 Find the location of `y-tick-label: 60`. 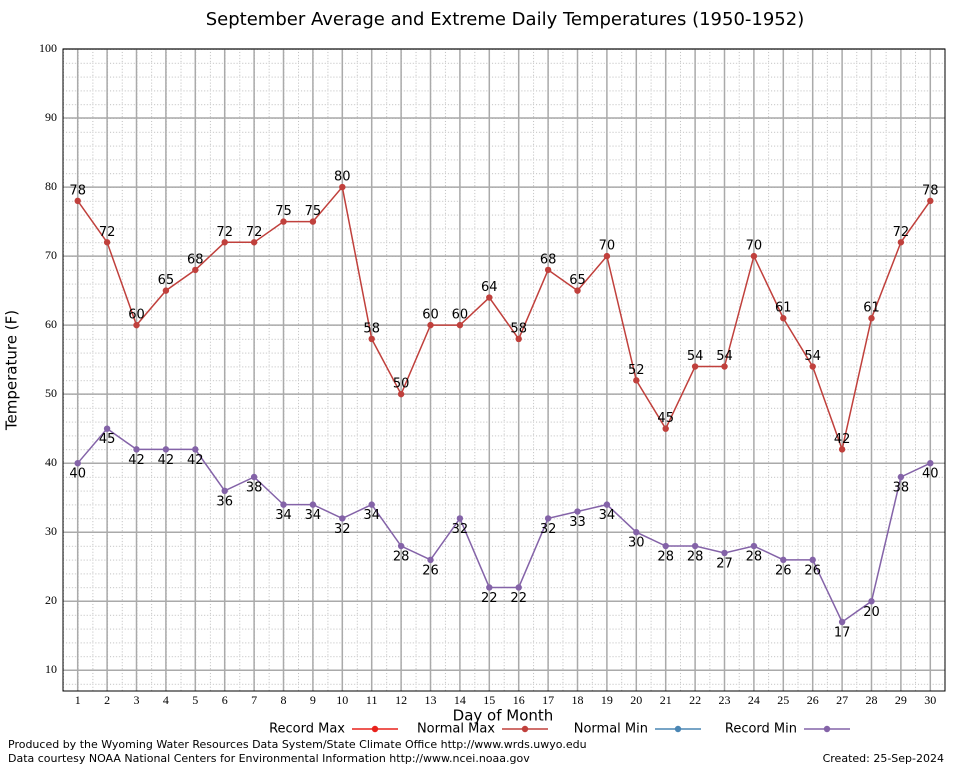

y-tick-label: 60 is located at coordinates (51, 324).